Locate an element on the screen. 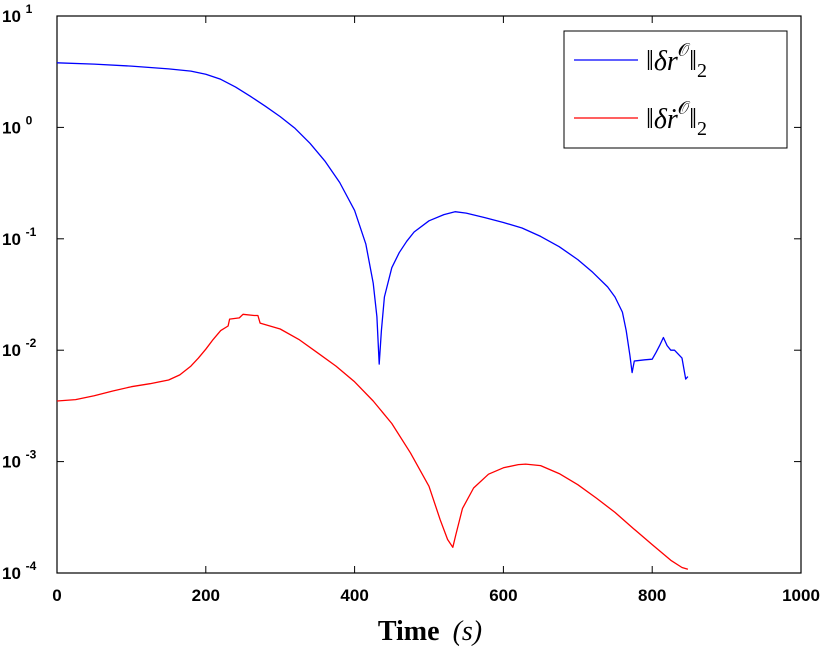  legend-box is located at coordinates (675, 89).